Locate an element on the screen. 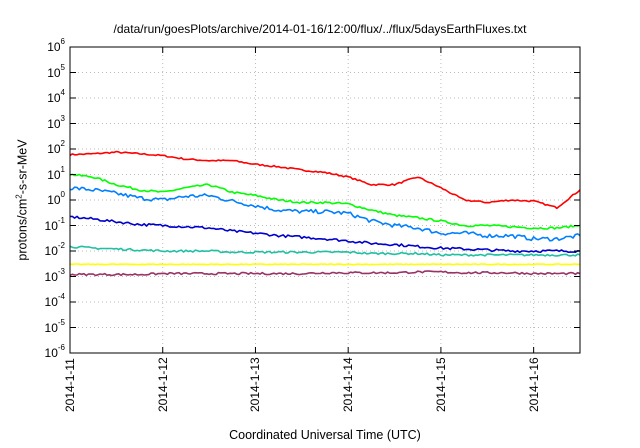 This screenshot has width=640, height=448. y-tick-label: 10³ is located at coordinates (56, 122).